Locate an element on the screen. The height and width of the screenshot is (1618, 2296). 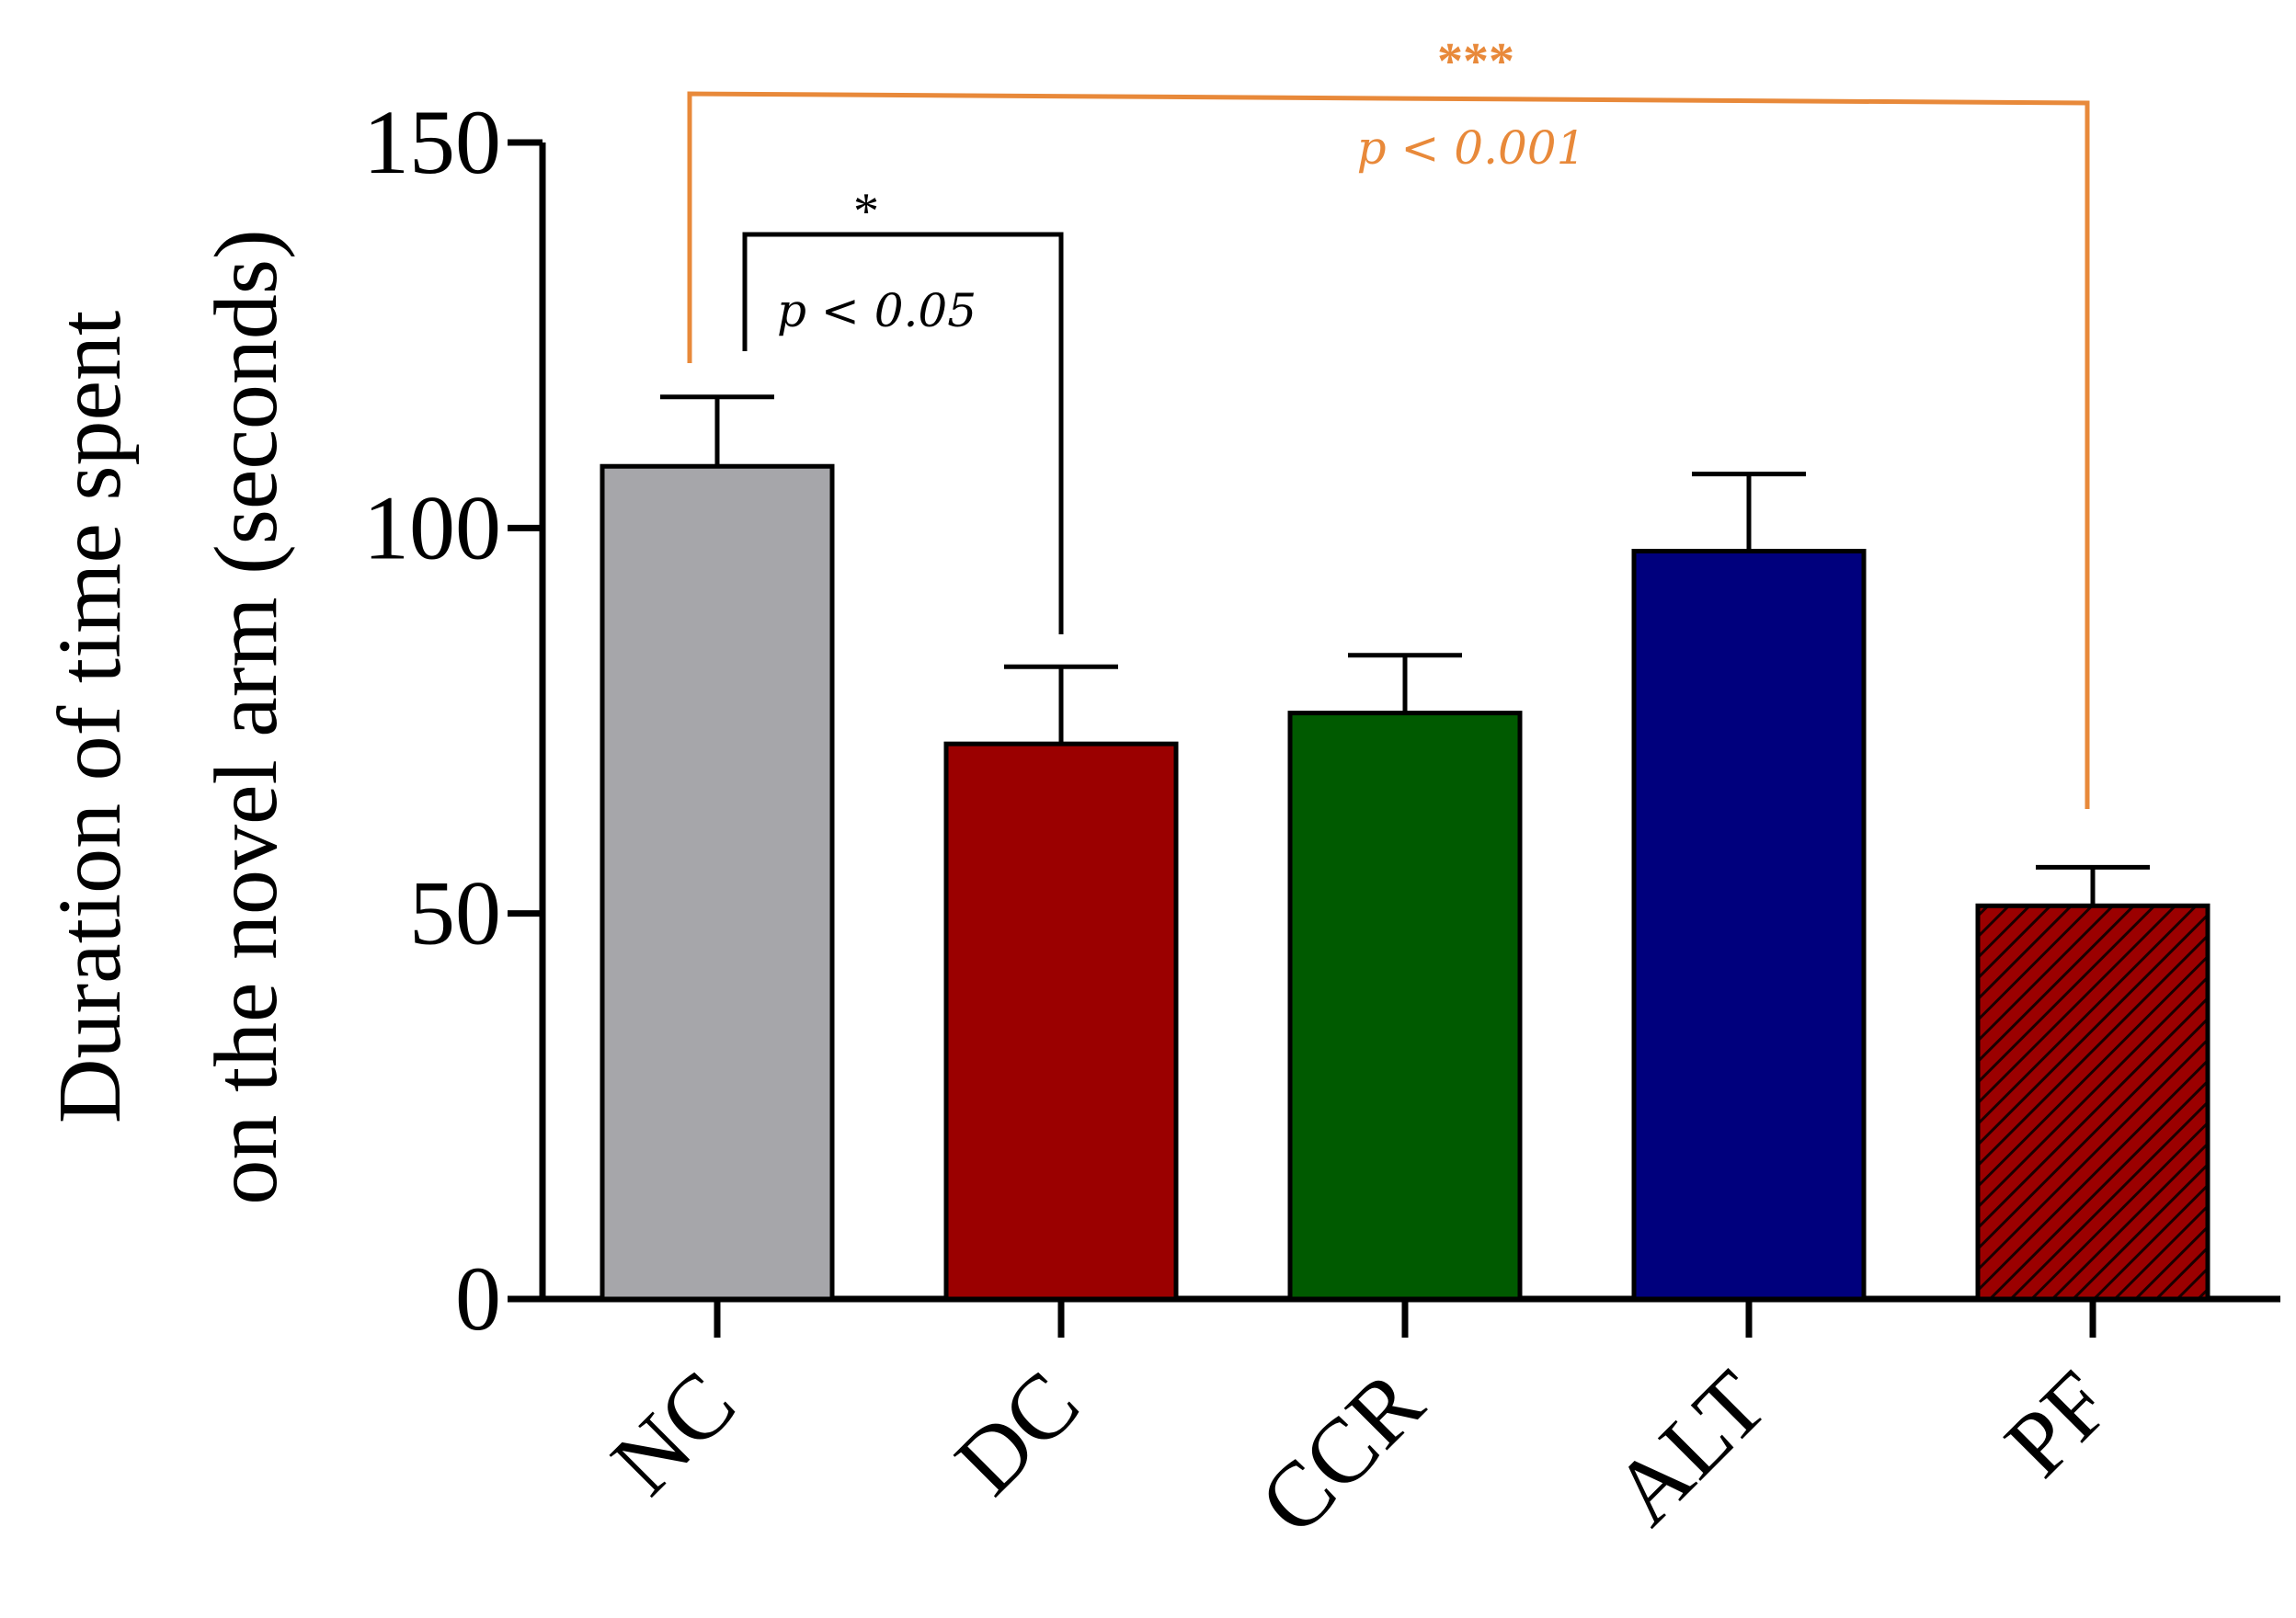
x-tick-label-dc: DC is located at coordinates (1017, 1432).